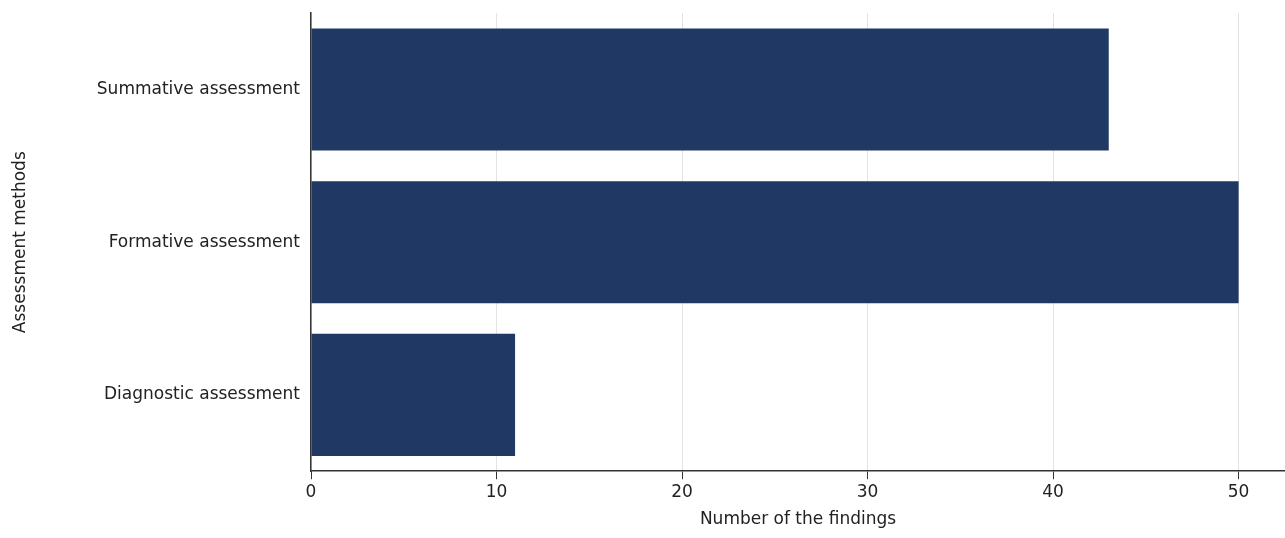  I want to click on y-tick-label: Diagnostic assessment, so click(202, 393).